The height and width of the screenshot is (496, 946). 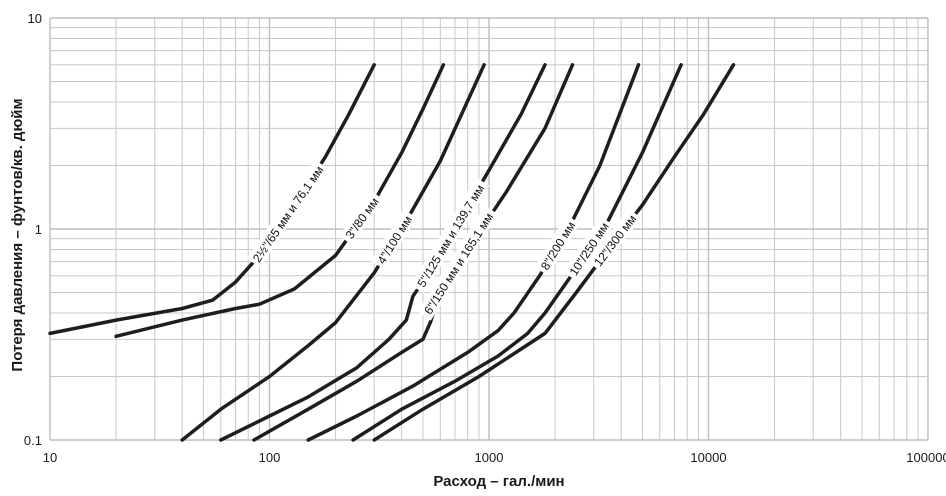 I want to click on x-tick-label: 10, so click(x=50, y=457).